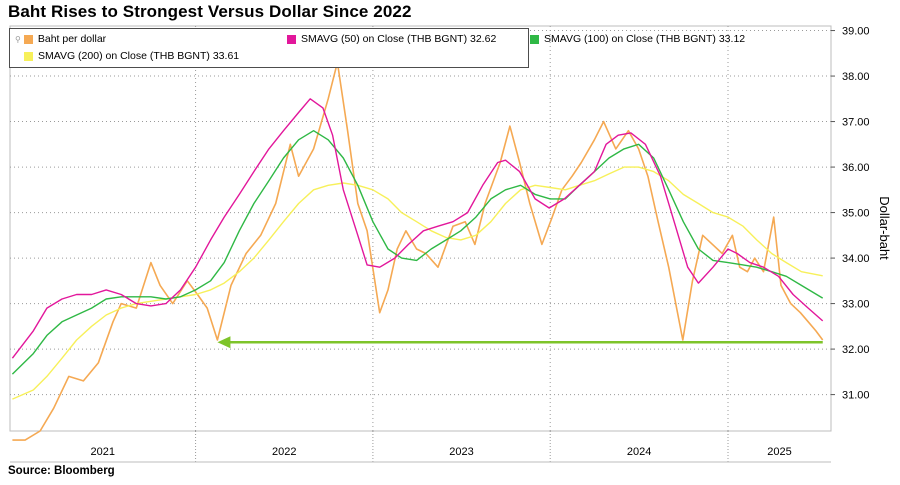 The image size is (900, 485). What do you see at coordinates (461, 452) in the screenshot?
I see `x-tick-label: 2023` at bounding box center [461, 452].